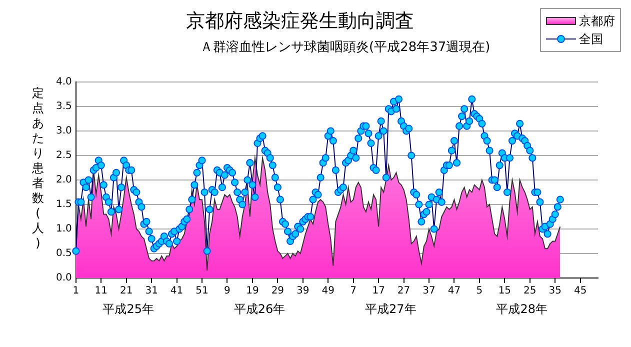 Image resolution: width=631 pixels, height=347 pixels. What do you see at coordinates (353, 291) in the screenshot?
I see `x-tick-label: 7` at bounding box center [353, 291].